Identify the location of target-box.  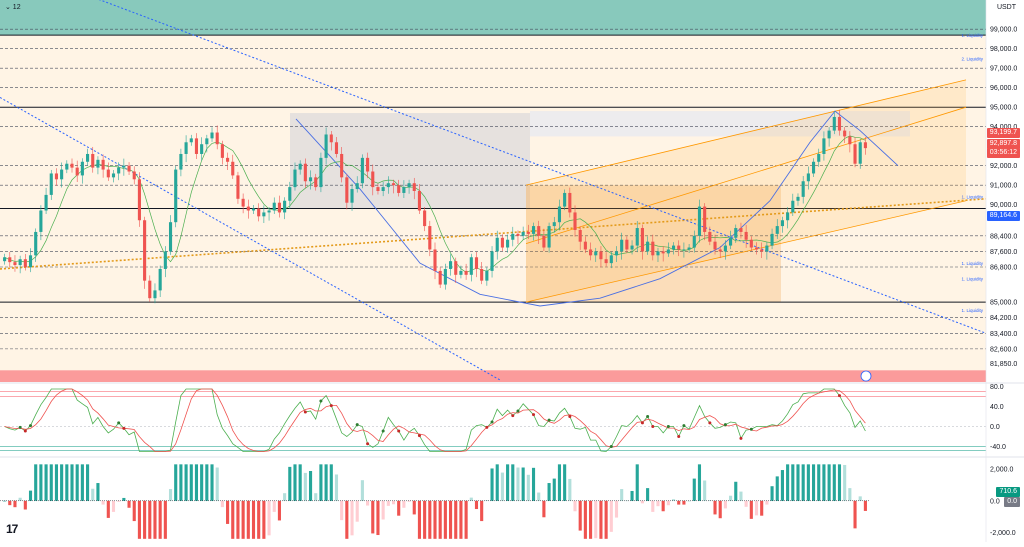
(720, 124).